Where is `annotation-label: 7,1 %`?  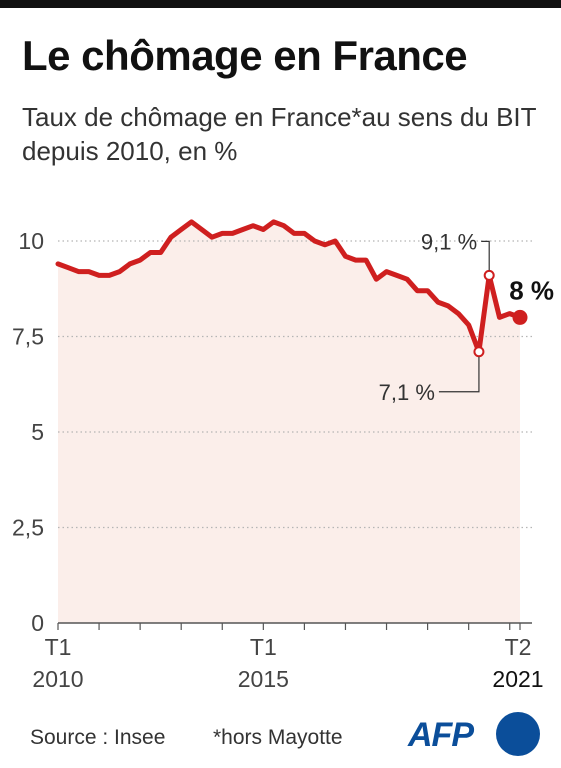
annotation-label: 7,1 % is located at coordinates (407, 392).